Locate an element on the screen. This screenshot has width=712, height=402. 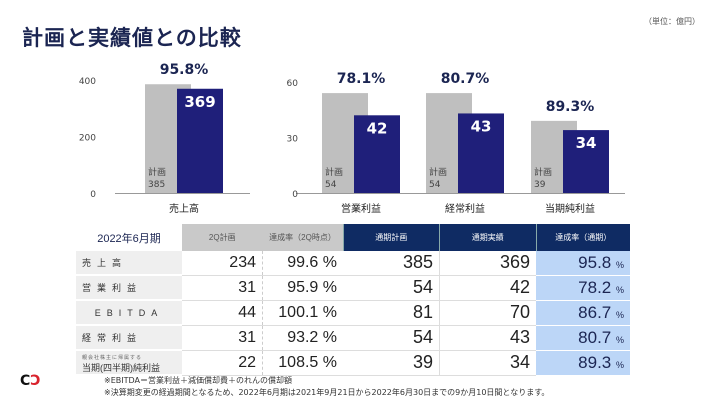
y-tick-label: 200 is located at coordinates (87, 139).